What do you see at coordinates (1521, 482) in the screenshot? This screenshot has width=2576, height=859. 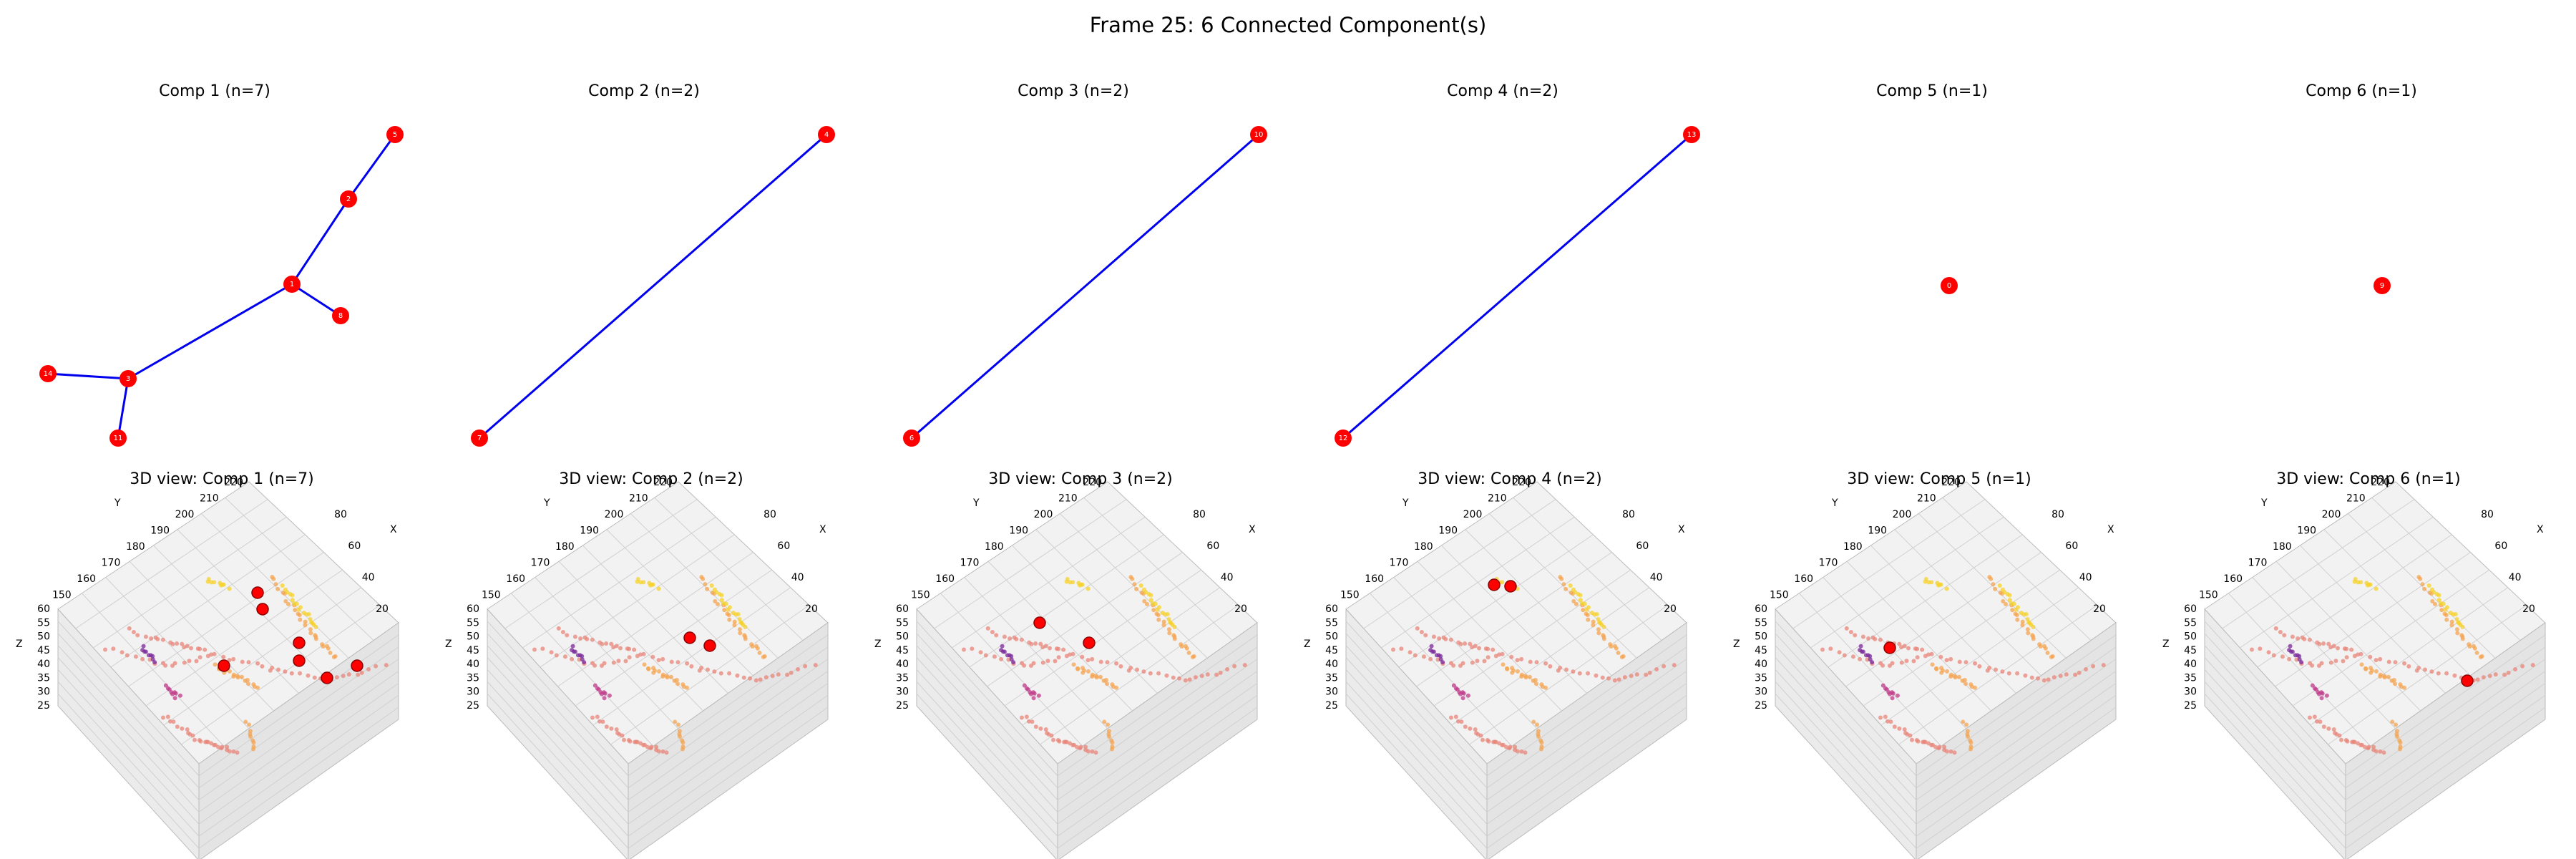 I see `y-tick-label: 220` at bounding box center [1521, 482].